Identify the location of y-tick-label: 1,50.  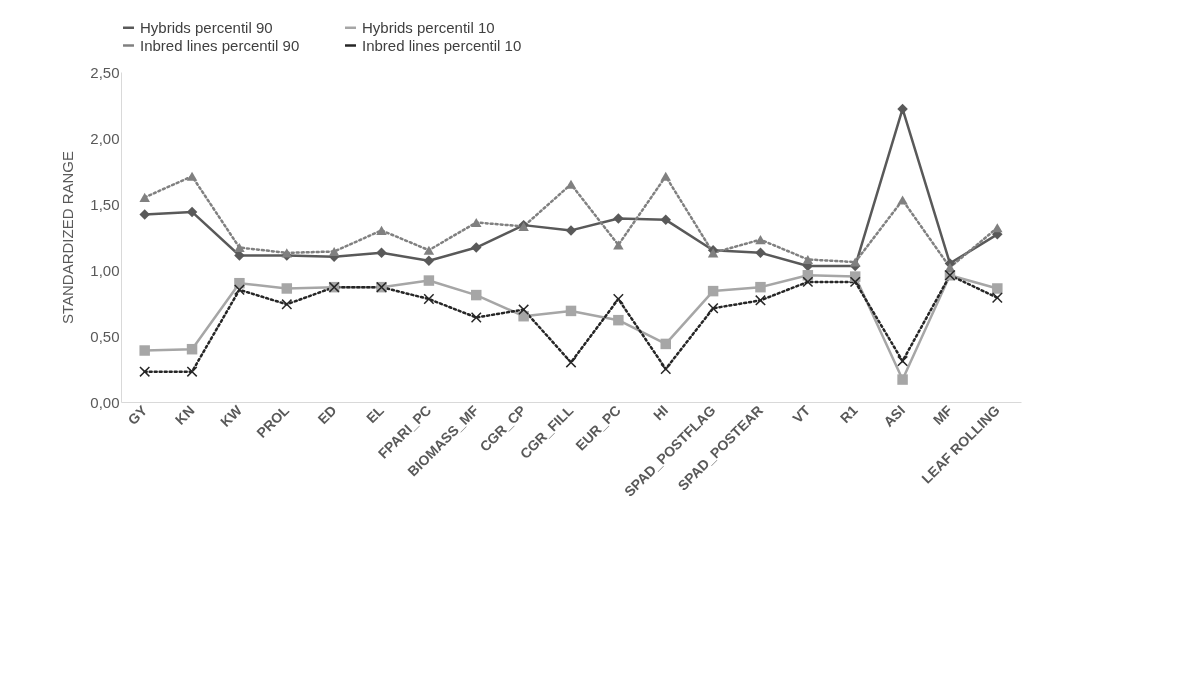
(105, 204).